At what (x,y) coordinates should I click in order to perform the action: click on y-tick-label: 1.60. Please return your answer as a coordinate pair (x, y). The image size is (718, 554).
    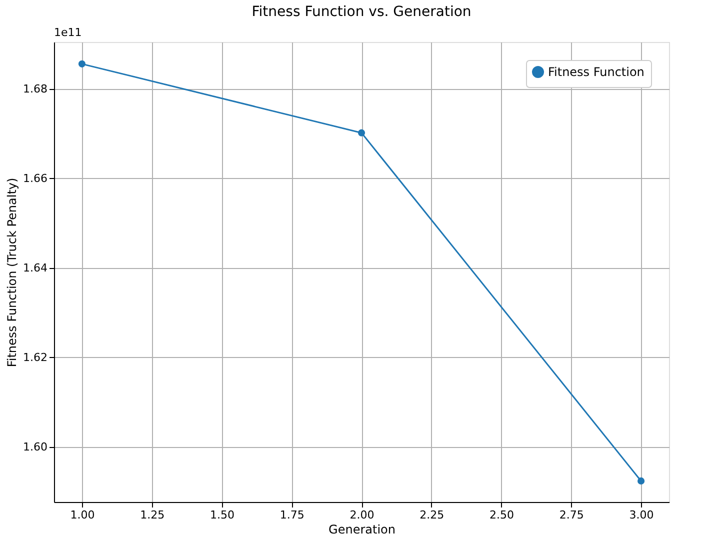
    Looking at the image, I should click on (35, 447).